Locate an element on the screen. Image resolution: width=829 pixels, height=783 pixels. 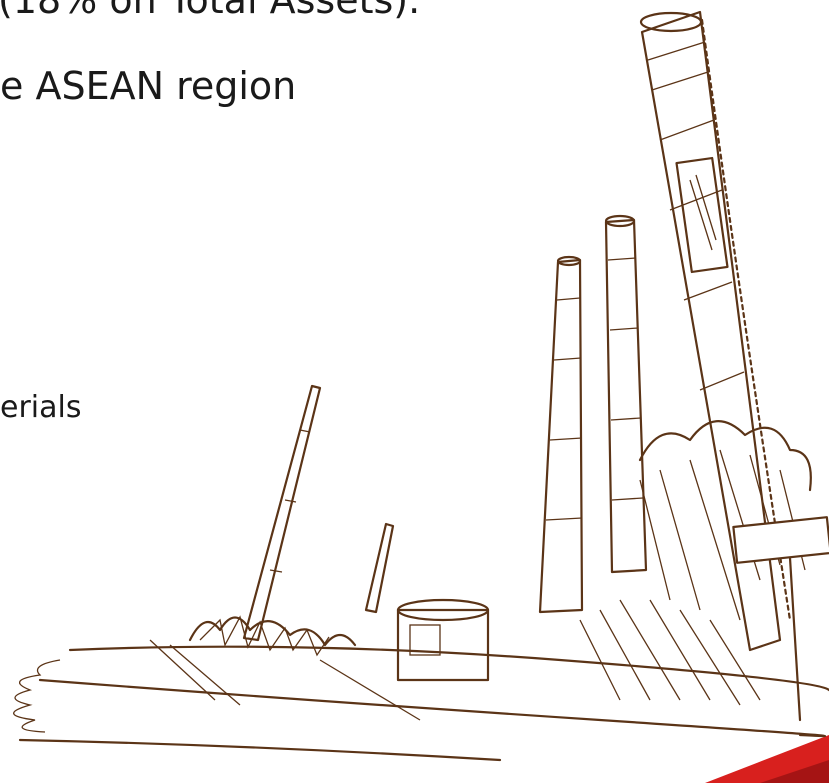
text-line: erials is located at coordinates (41, 407).